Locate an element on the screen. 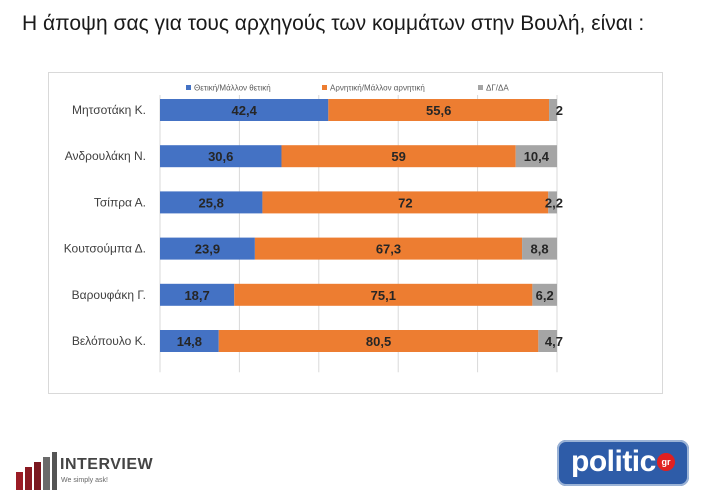 This screenshot has width=701, height=500. data-label: 55,6 is located at coordinates (438, 110).